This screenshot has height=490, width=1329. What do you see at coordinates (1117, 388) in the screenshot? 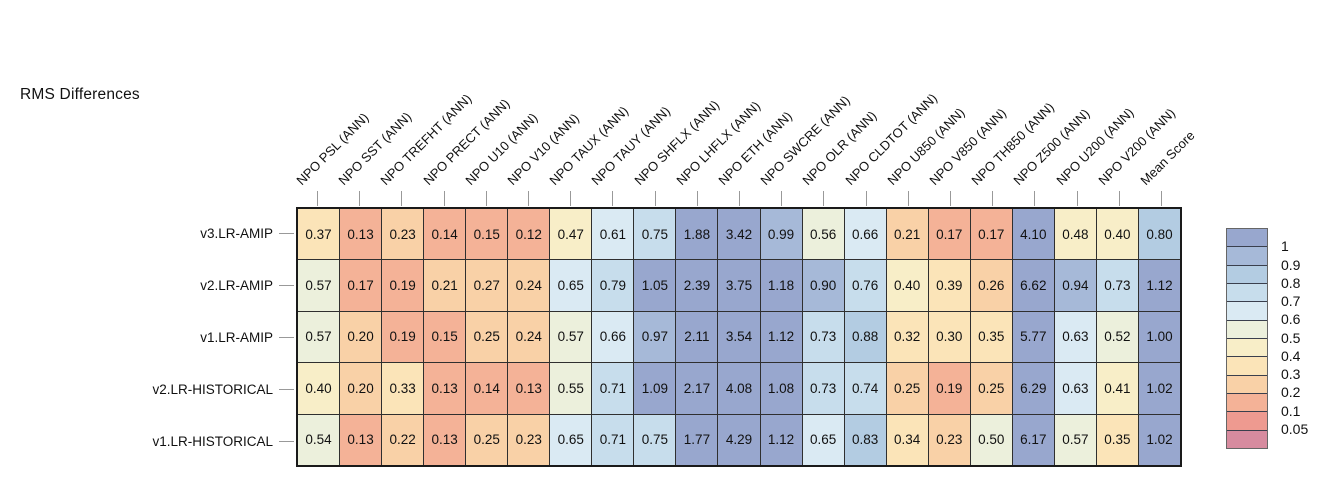
I see `heatmap-cell: 0.41` at bounding box center [1117, 388].